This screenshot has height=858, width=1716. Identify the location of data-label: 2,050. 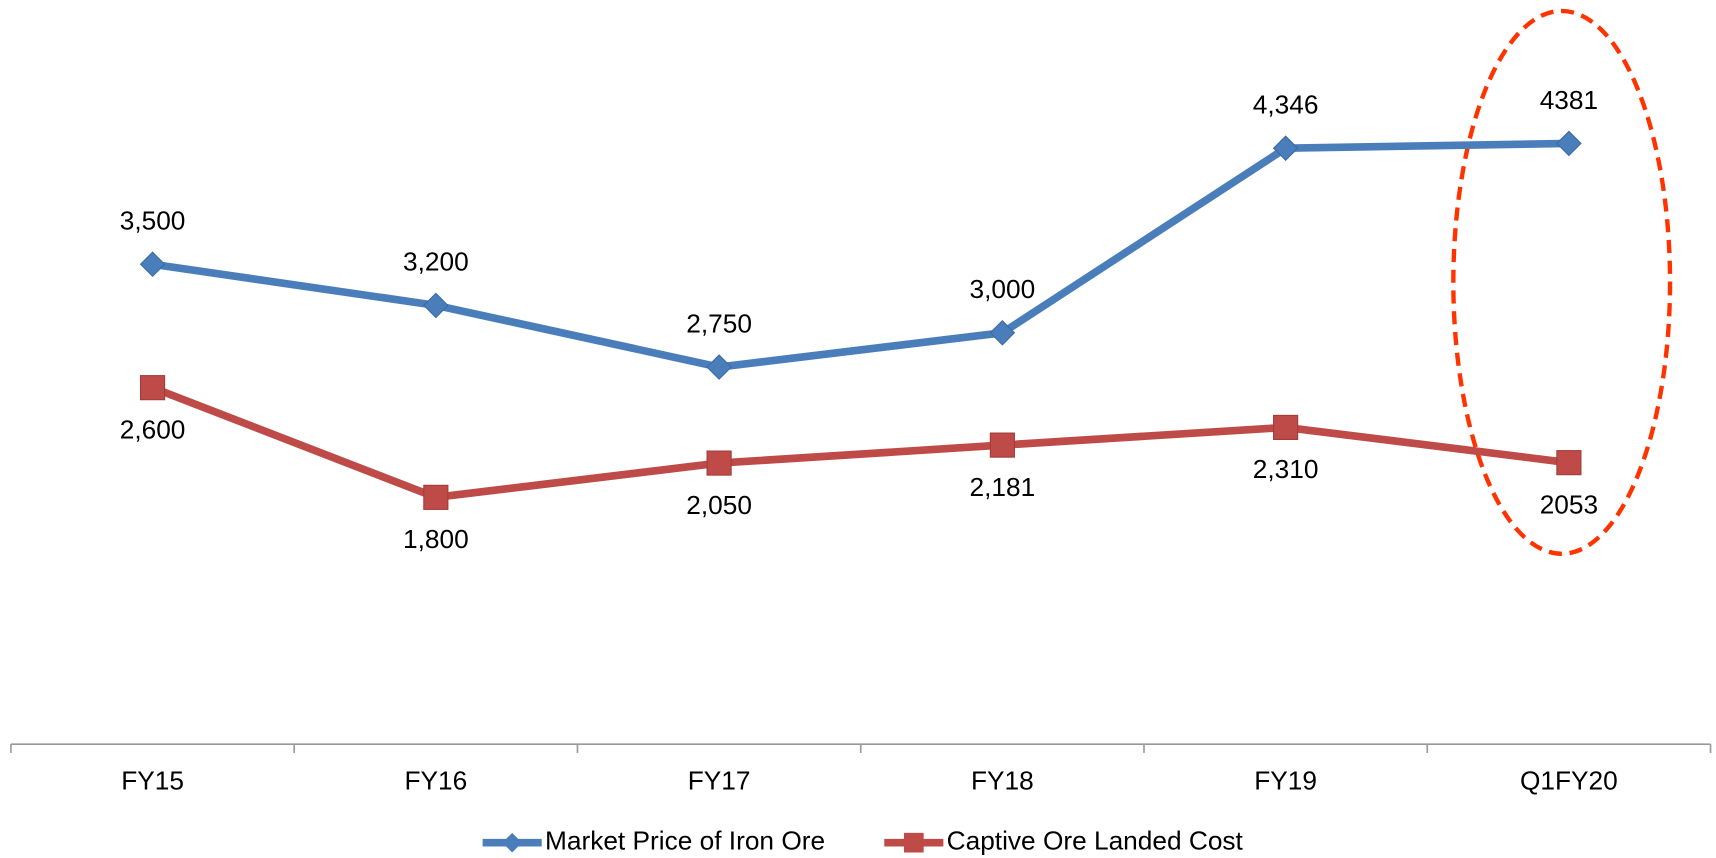
(719, 505).